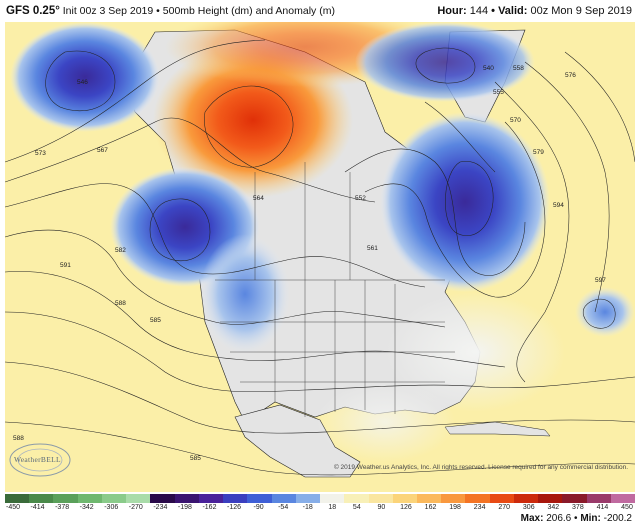 The width and height of the screenshot is (640, 526). What do you see at coordinates (452, 11) in the screenshot?
I see `hour-label: Hour:` at bounding box center [452, 11].